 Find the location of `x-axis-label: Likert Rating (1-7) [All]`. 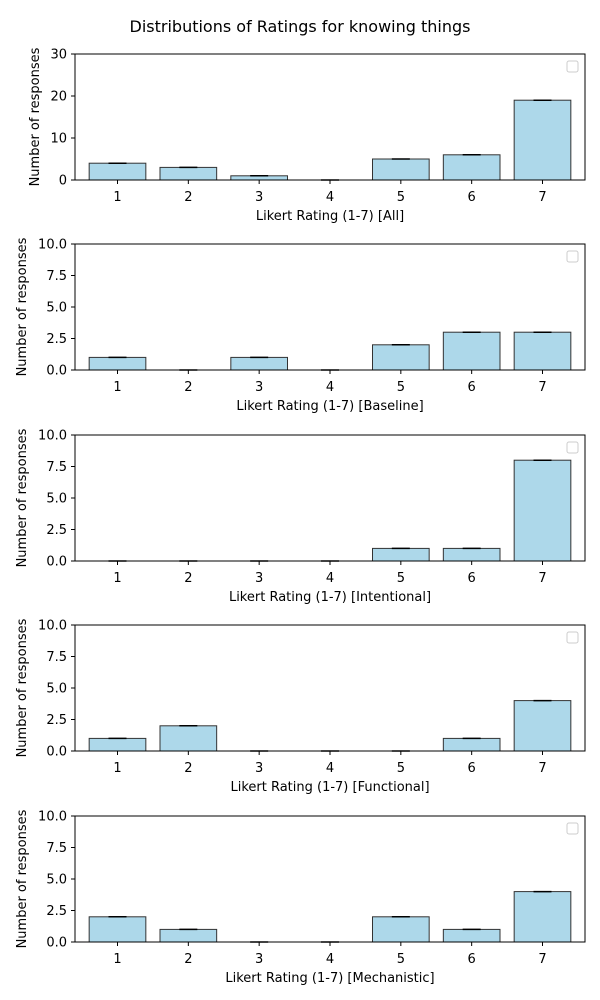

x-axis-label: Likert Rating (1-7) [All] is located at coordinates (330, 216).